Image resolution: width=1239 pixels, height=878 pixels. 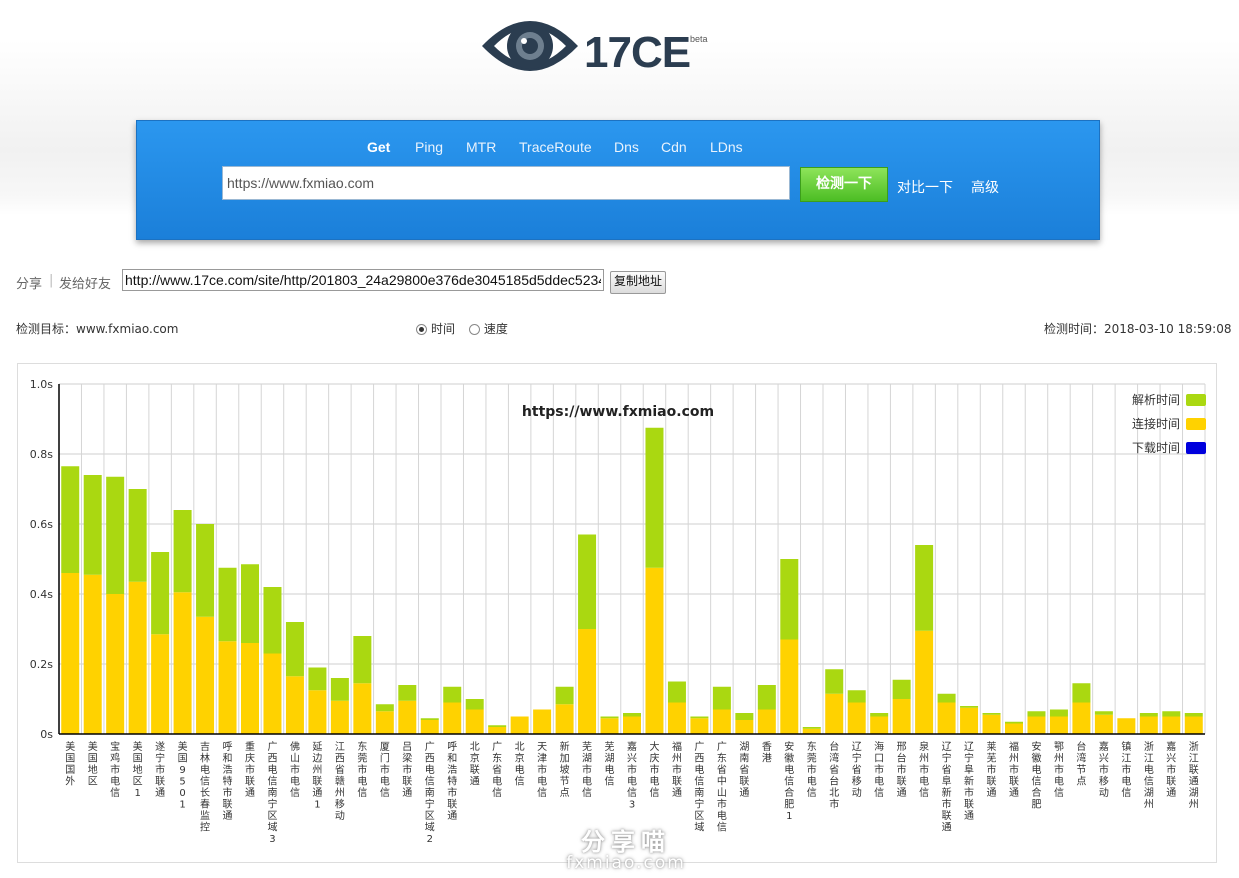 I want to click on tab-mtr: MTR, so click(x=481, y=147).